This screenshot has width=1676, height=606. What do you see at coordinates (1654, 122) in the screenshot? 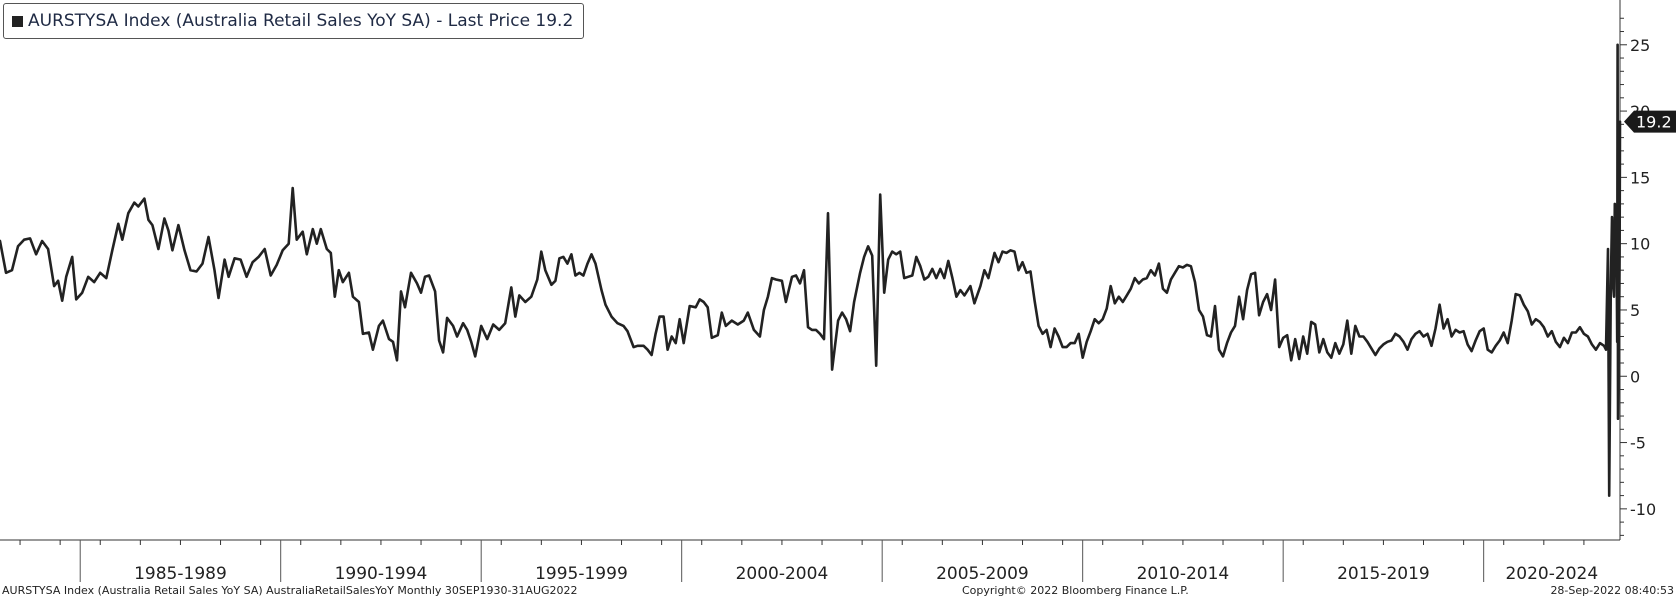
I see `last-price-label: 19.2` at bounding box center [1654, 122].